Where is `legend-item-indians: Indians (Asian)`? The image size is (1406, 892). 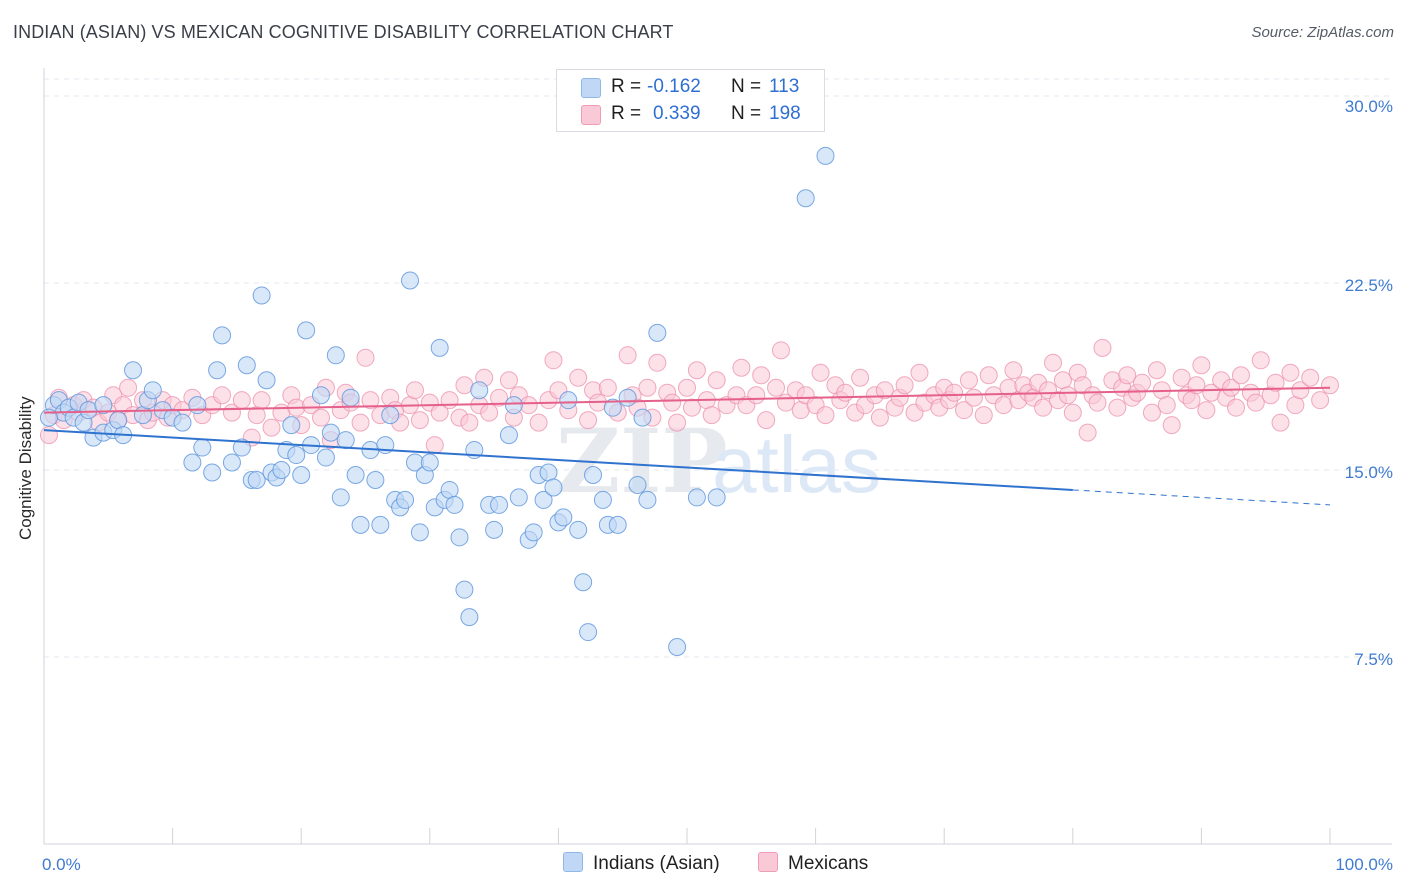
legend-item-indians: Indians (Asian) is located at coordinates (641, 863).